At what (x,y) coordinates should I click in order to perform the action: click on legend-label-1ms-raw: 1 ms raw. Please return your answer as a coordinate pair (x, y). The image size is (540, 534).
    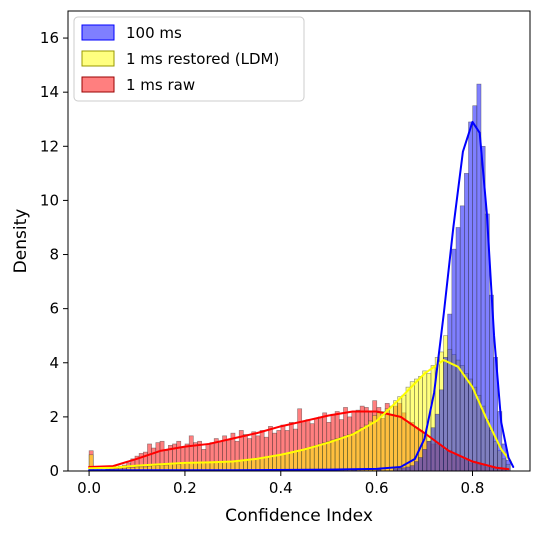
    Looking at the image, I should click on (160, 85).